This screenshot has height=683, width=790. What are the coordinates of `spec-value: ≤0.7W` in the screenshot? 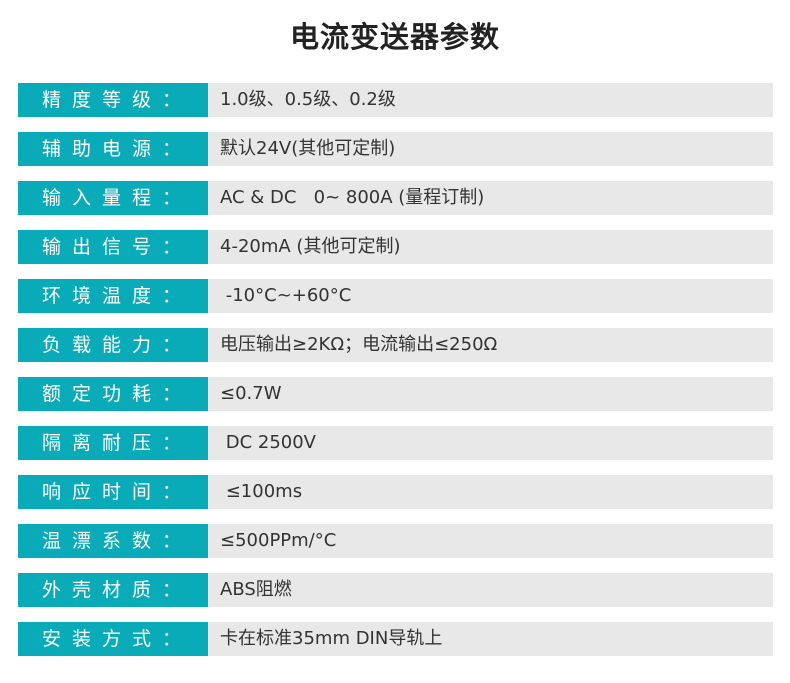 It's located at (490, 394).